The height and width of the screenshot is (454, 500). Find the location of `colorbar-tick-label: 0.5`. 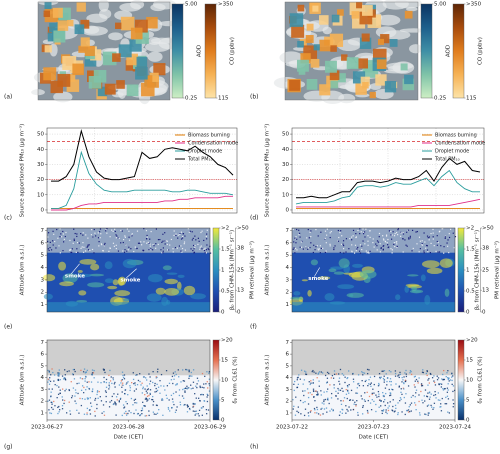

colorbar-tick-label: 0.5 is located at coordinates (470, 292).